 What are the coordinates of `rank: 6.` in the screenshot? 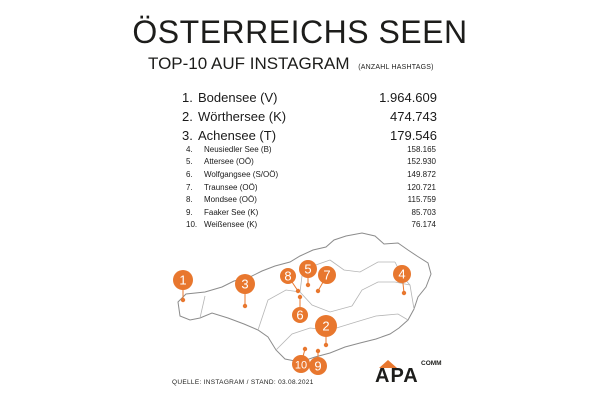 It's located at (189, 174).